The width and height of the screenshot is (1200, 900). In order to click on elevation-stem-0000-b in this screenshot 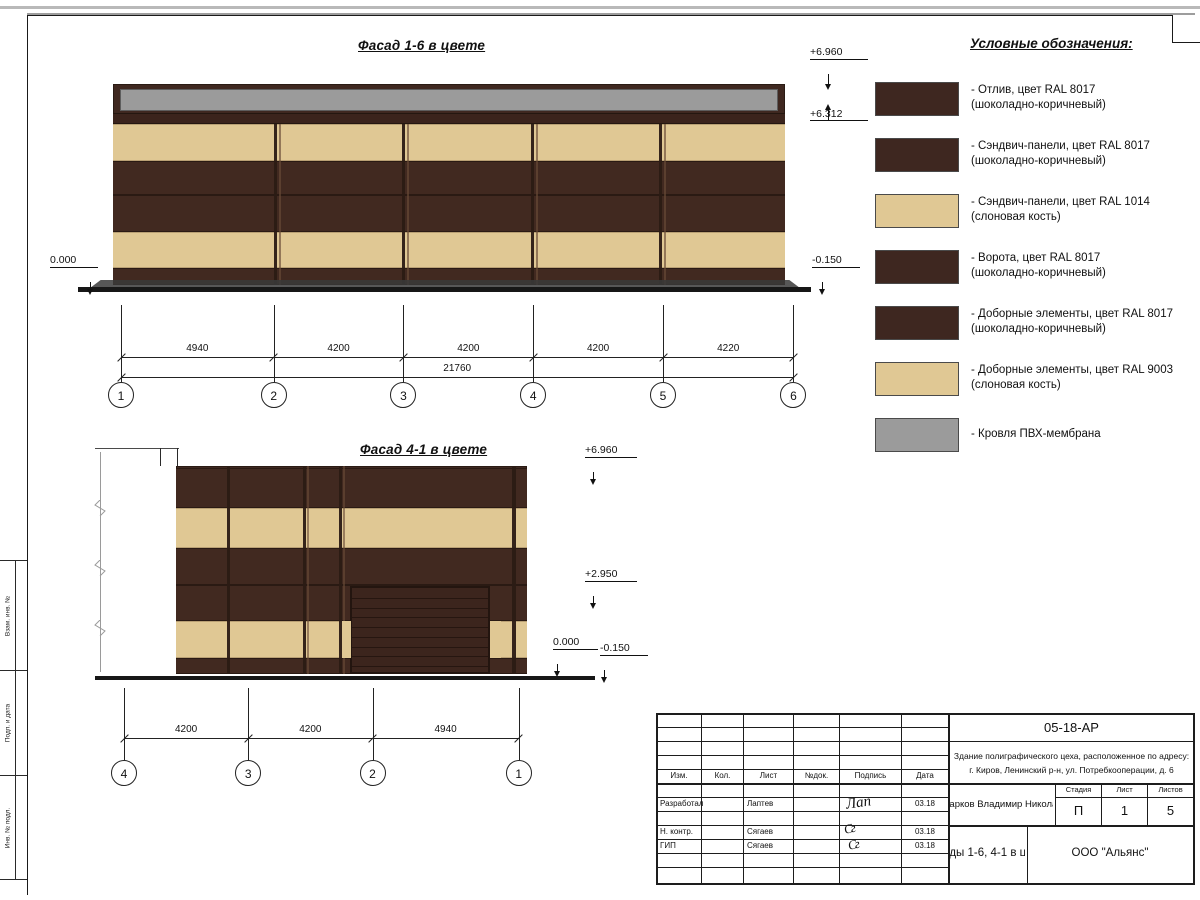, I will do `click(558, 668)`.